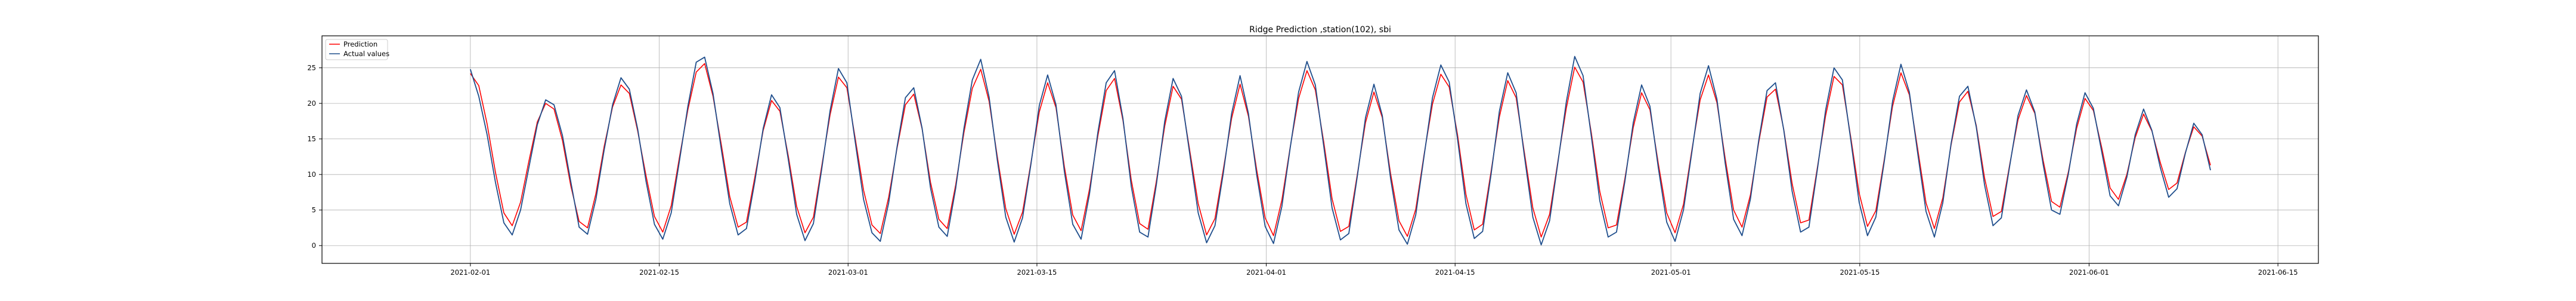 The image size is (2576, 301). Describe the element at coordinates (1455, 272) in the screenshot. I see `x-tick-label: 2021-04-15` at that location.